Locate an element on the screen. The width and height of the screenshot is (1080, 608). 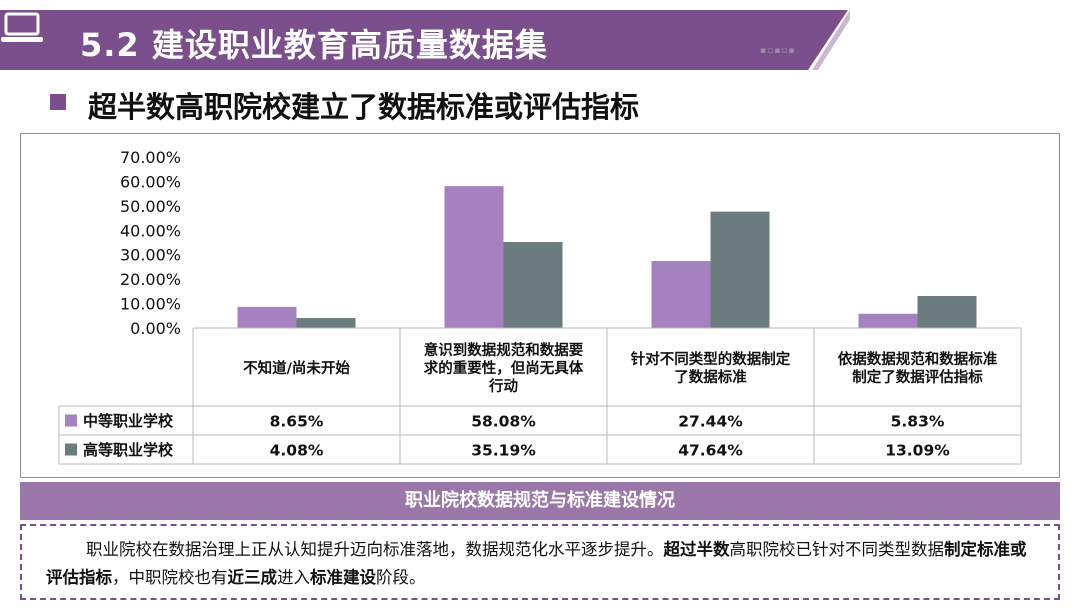
legend-label: 中等职业学校 is located at coordinates (128, 421).